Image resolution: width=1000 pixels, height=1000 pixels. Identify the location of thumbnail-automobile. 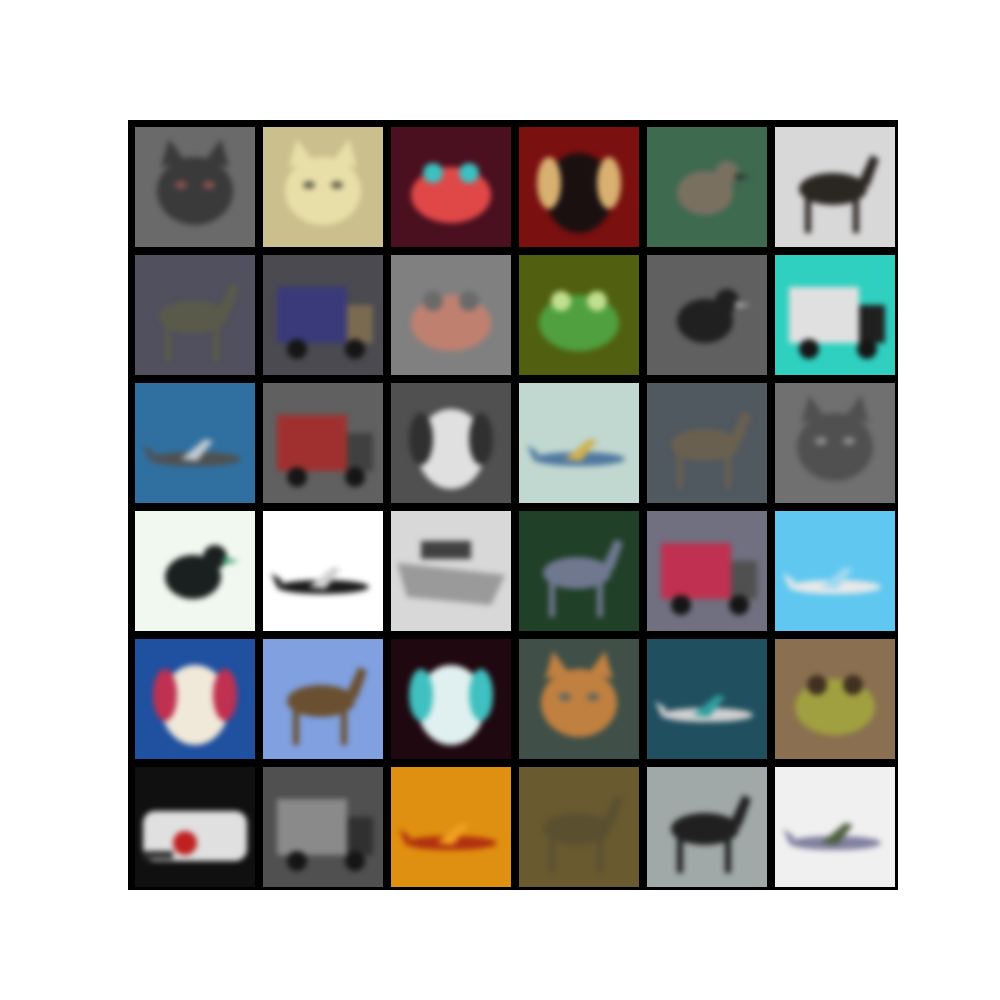
(195, 827).